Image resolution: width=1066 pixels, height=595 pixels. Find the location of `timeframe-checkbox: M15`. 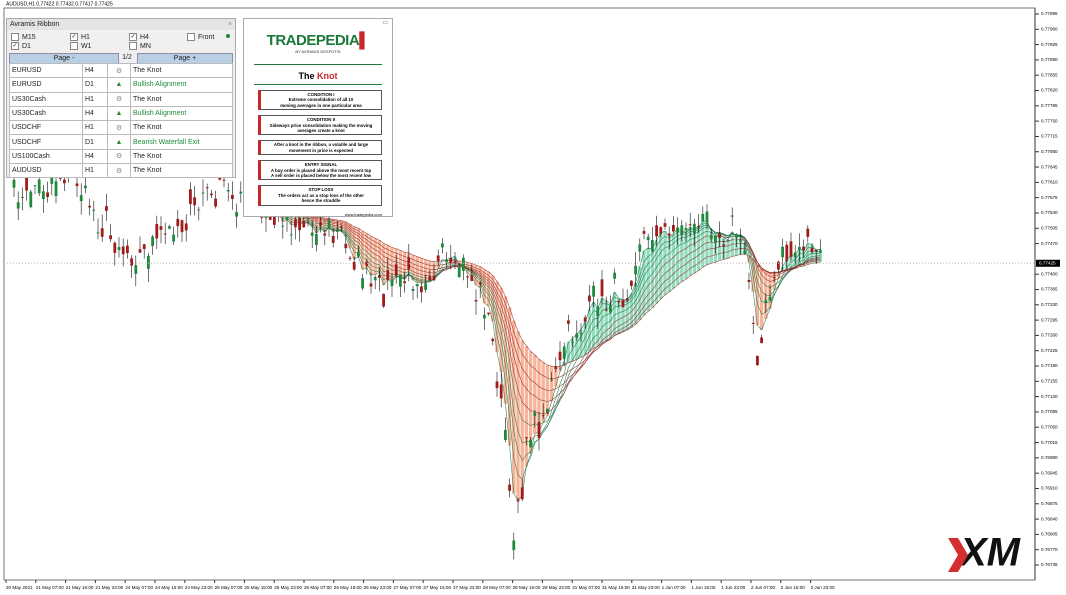

timeframe-checkbox: M15 is located at coordinates (23, 37).